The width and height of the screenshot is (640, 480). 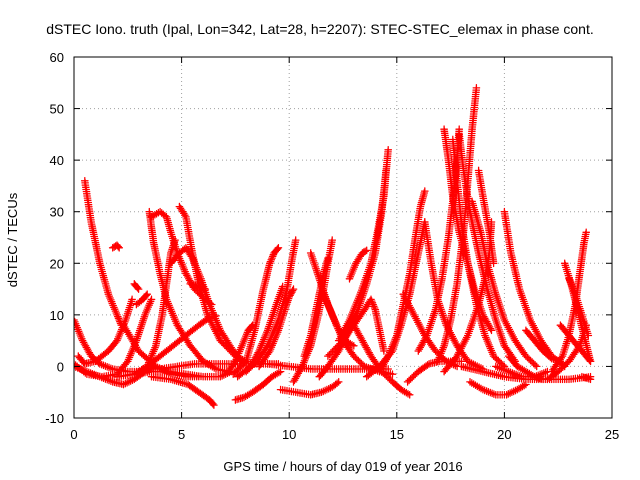 What do you see at coordinates (569, 302) in the screenshot?
I see `series-60-markers` at bounding box center [569, 302].